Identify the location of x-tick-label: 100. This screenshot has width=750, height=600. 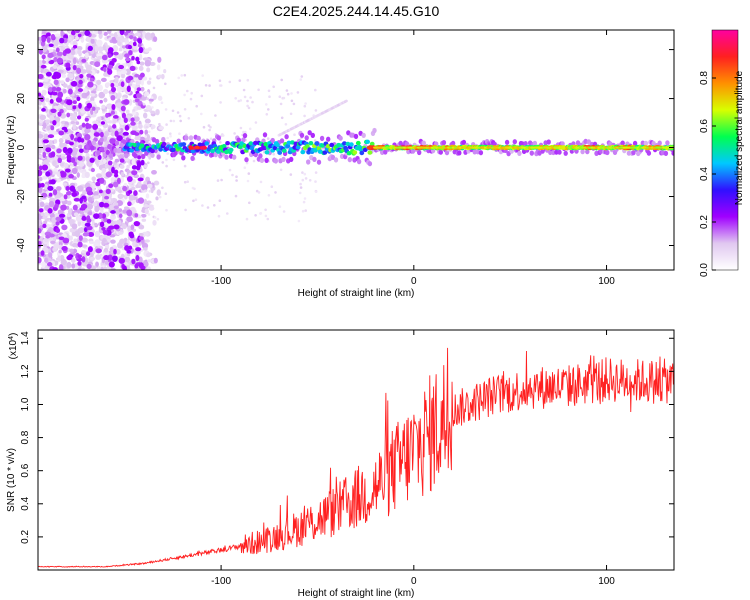
(606, 581).